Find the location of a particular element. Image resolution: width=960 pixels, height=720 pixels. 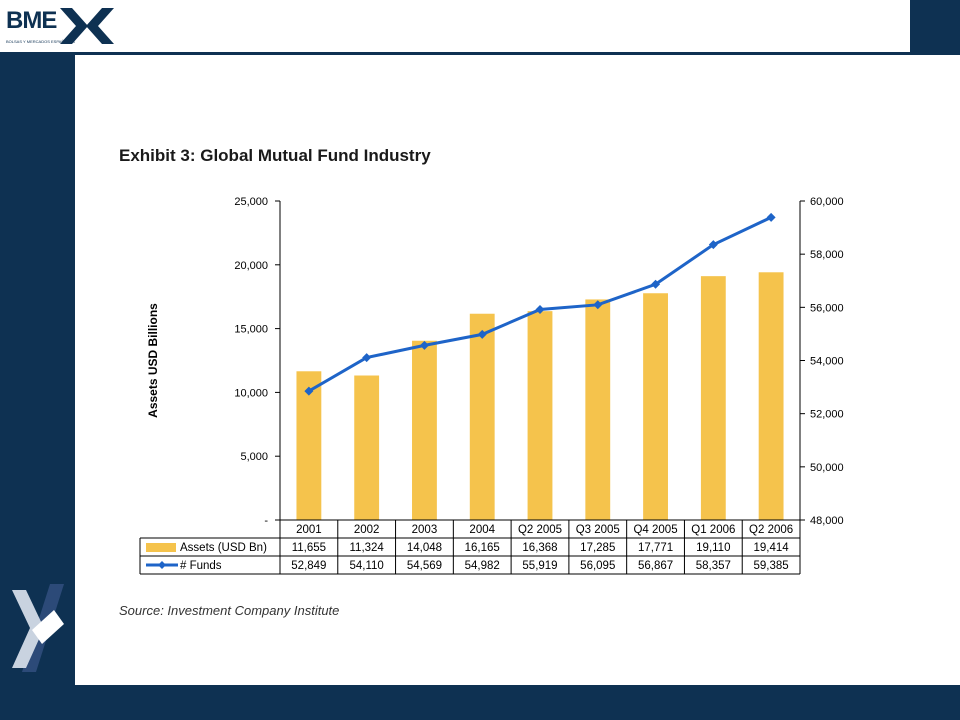

right-tick-label-1: 50,000 is located at coordinates (827, 468).